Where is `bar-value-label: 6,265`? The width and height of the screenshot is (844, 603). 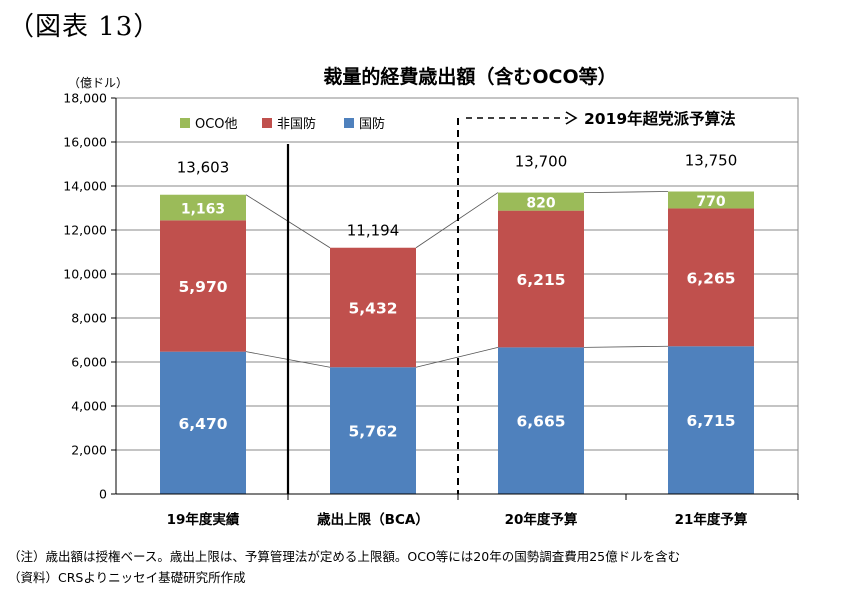
bar-value-label: 6,265 is located at coordinates (710, 278).